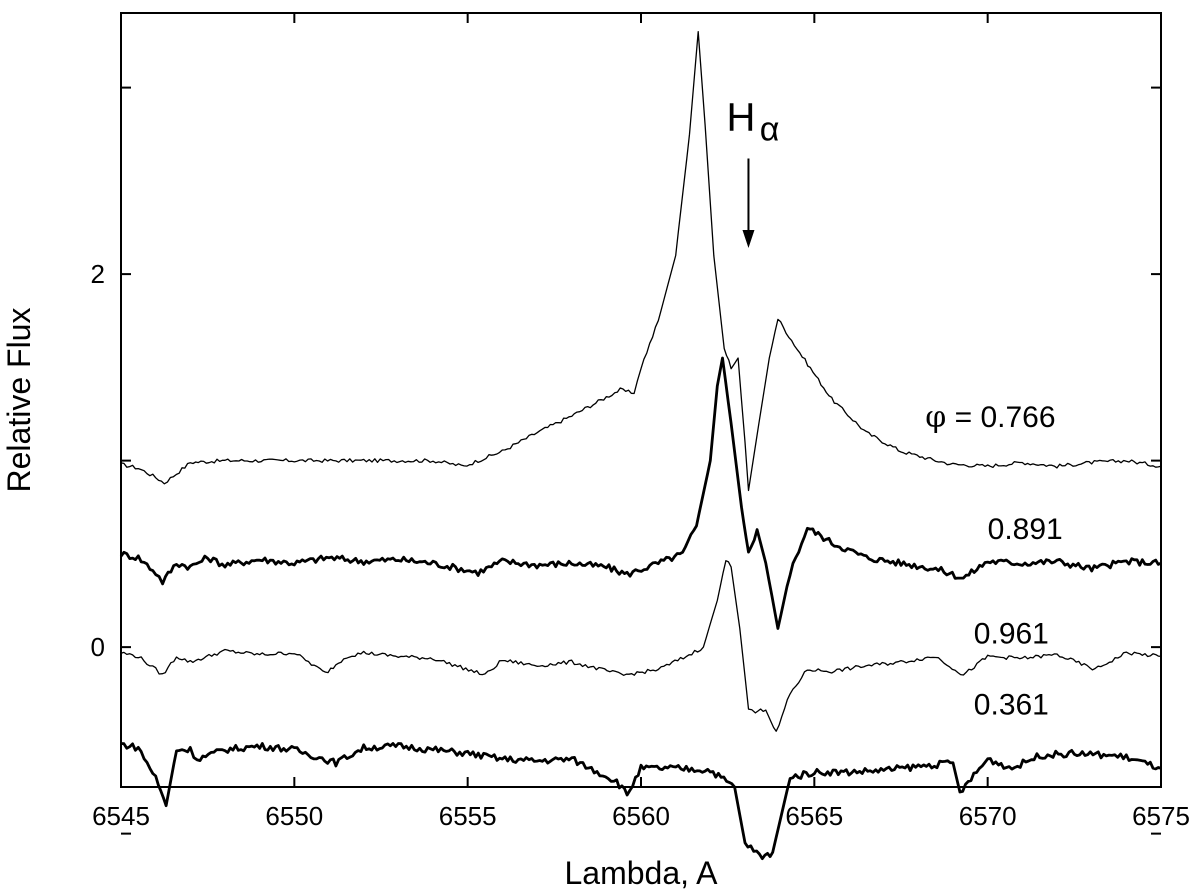  I want to click on series-label: 0.961, so click(1011, 633).